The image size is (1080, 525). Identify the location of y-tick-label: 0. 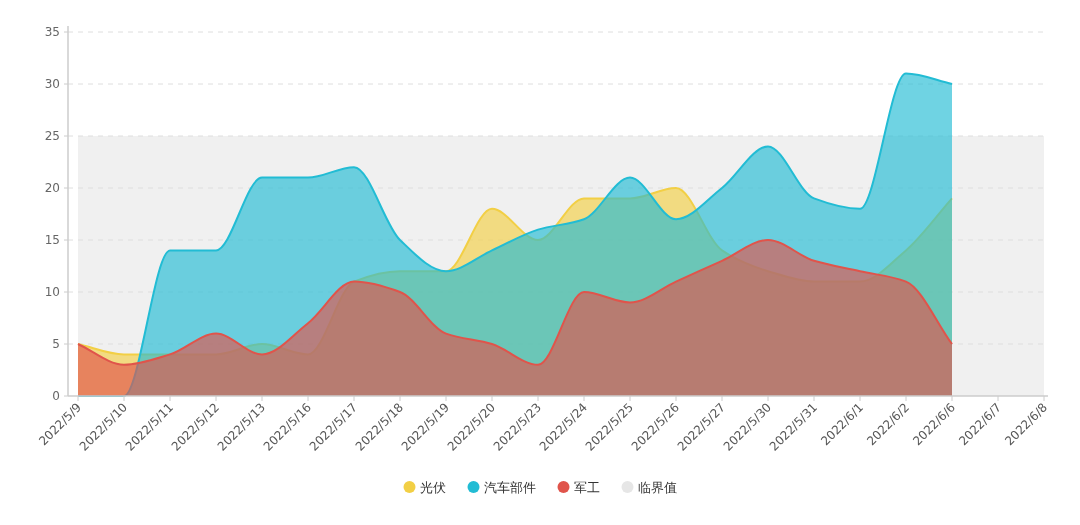
(56, 396).